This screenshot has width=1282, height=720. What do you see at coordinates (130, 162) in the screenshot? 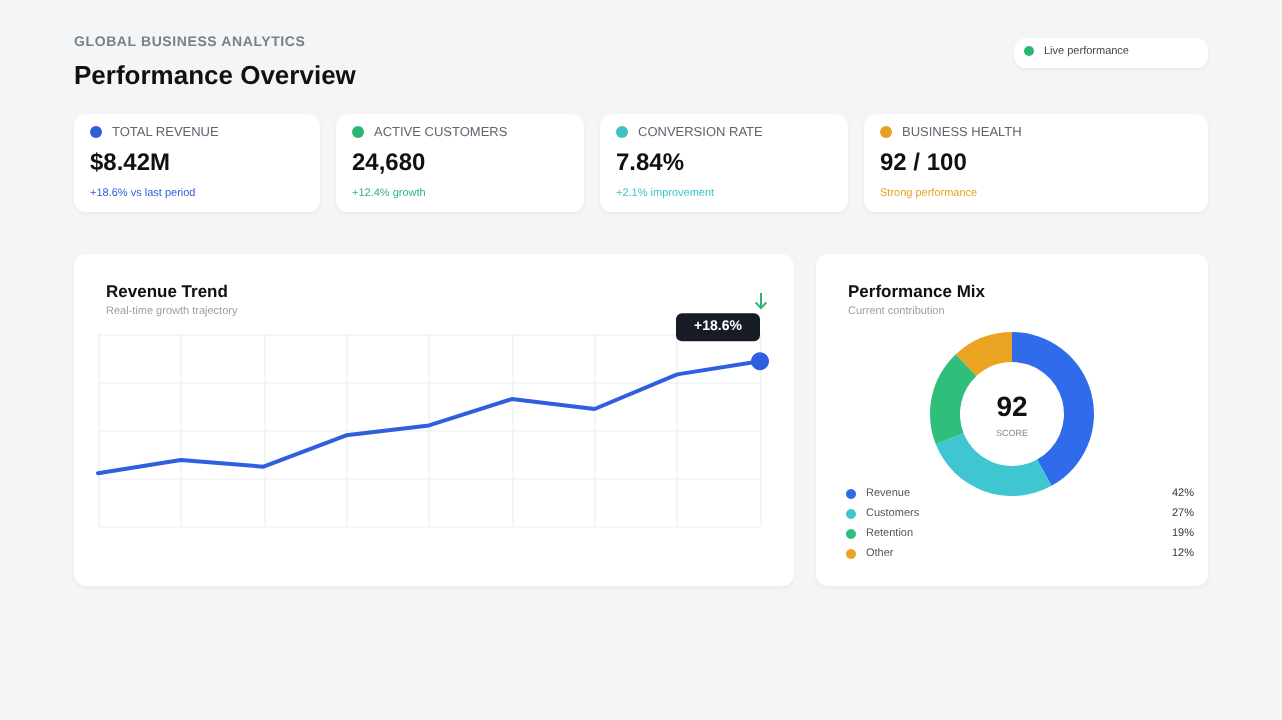
I see `text: $8.42M` at bounding box center [130, 162].